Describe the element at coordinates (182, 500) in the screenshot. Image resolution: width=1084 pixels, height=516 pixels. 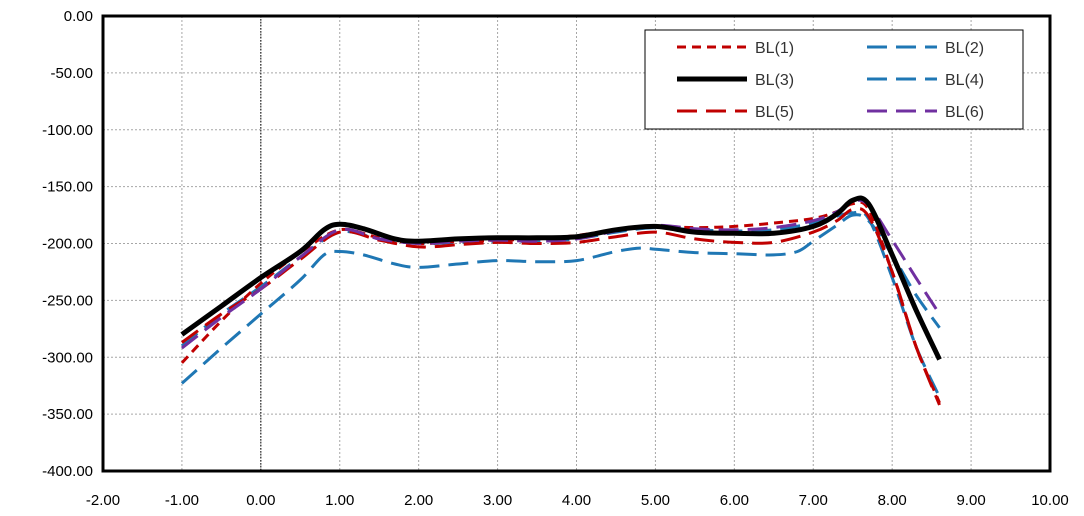
I see `x-tick-label: -1.00` at that location.